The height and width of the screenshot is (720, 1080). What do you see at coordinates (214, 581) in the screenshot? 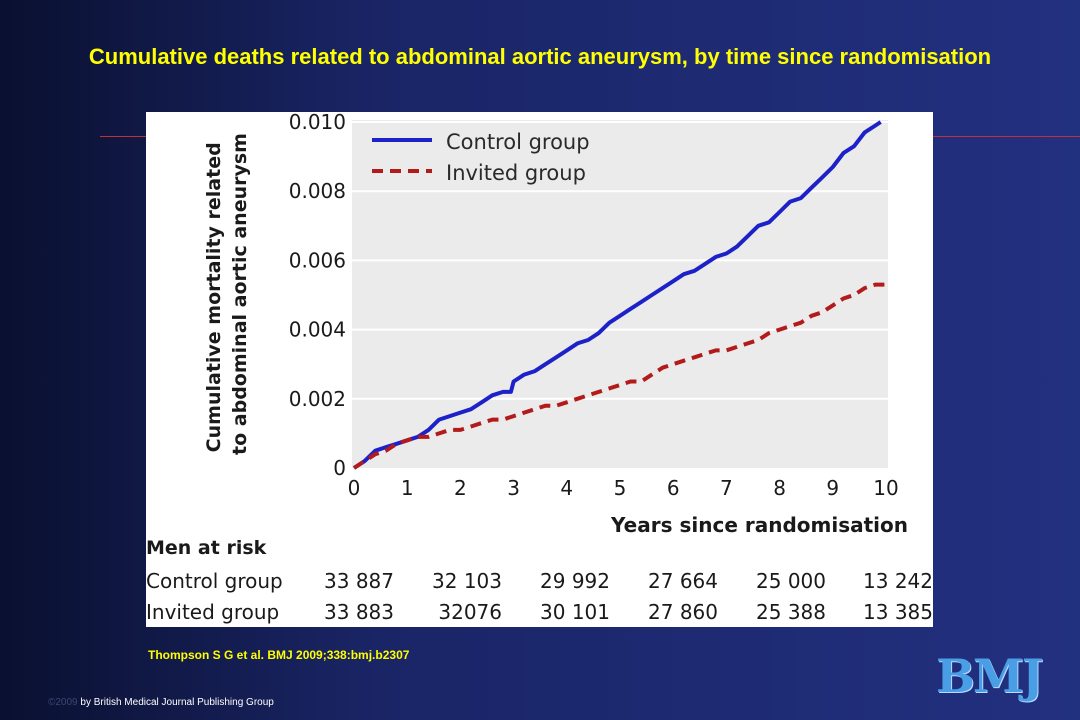
I see `risk-row-label: Control group` at bounding box center [214, 581].